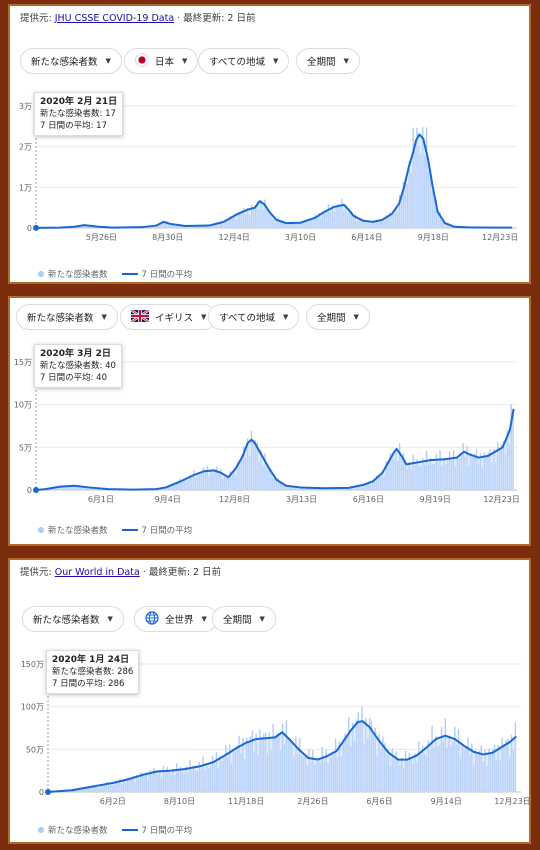  Describe the element at coordinates (97, 572) in the screenshot. I see `source-link: Our World in Data` at that location.